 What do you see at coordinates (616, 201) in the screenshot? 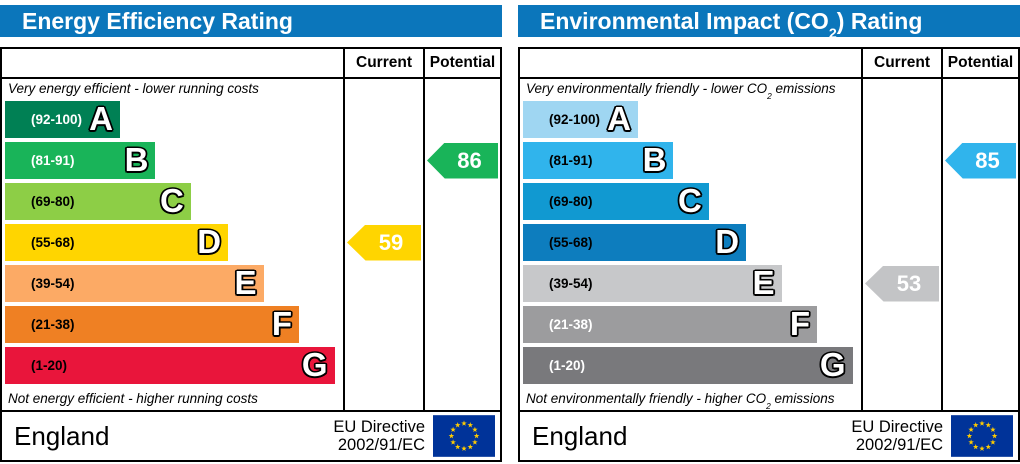
I see `band-bar-c: (69-80) C` at bounding box center [616, 201].